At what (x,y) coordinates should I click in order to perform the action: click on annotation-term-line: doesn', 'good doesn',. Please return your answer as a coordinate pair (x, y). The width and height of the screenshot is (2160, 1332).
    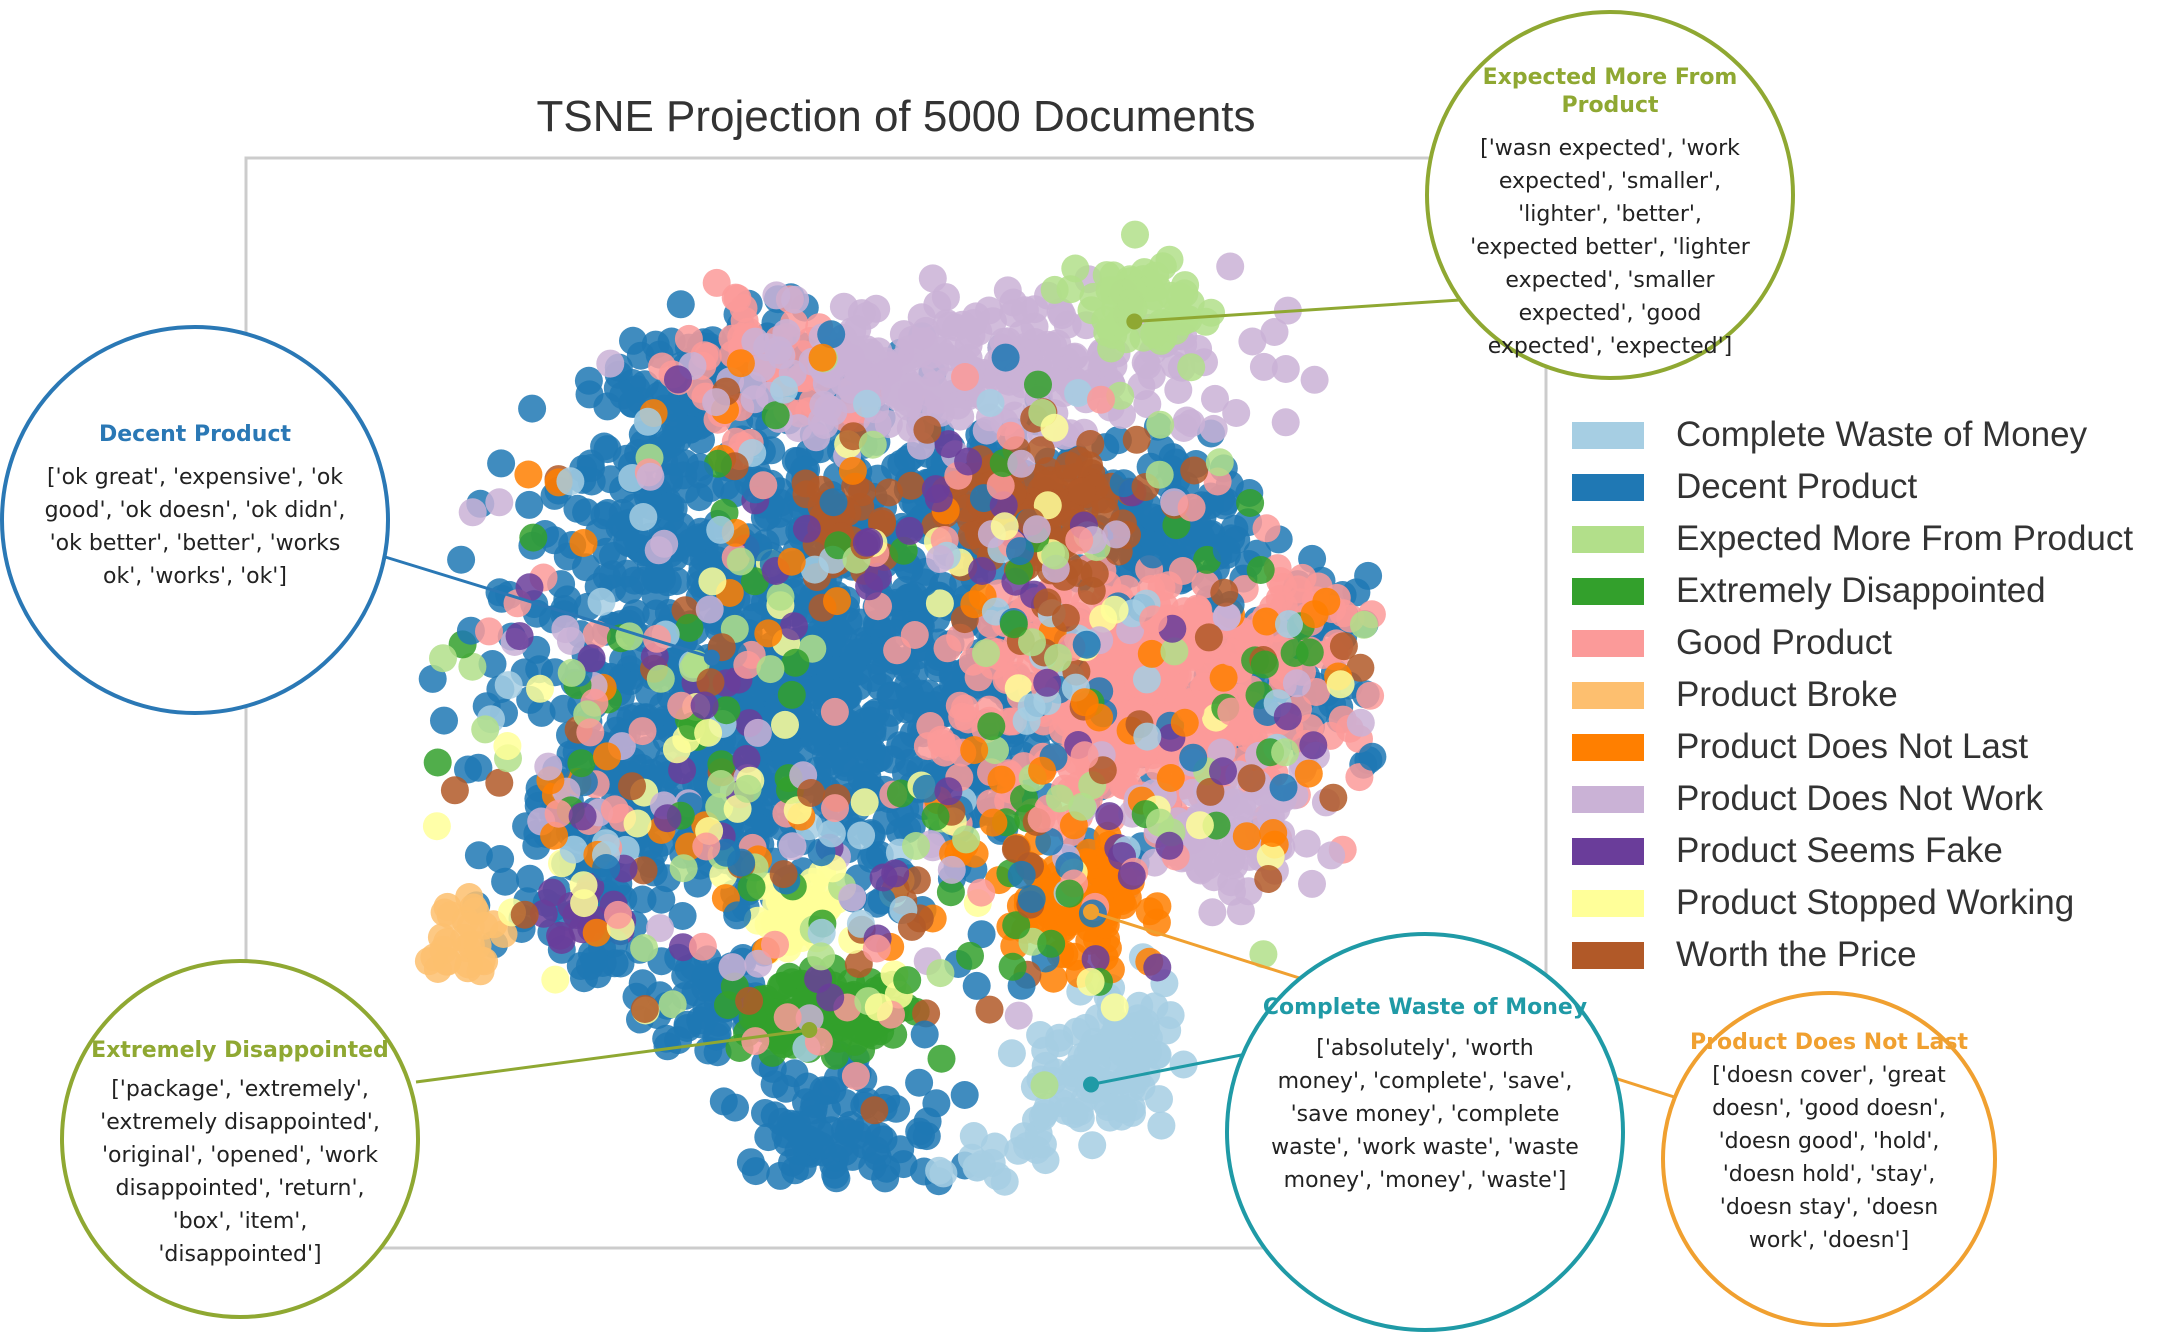
    Looking at the image, I should click on (1829, 1108).